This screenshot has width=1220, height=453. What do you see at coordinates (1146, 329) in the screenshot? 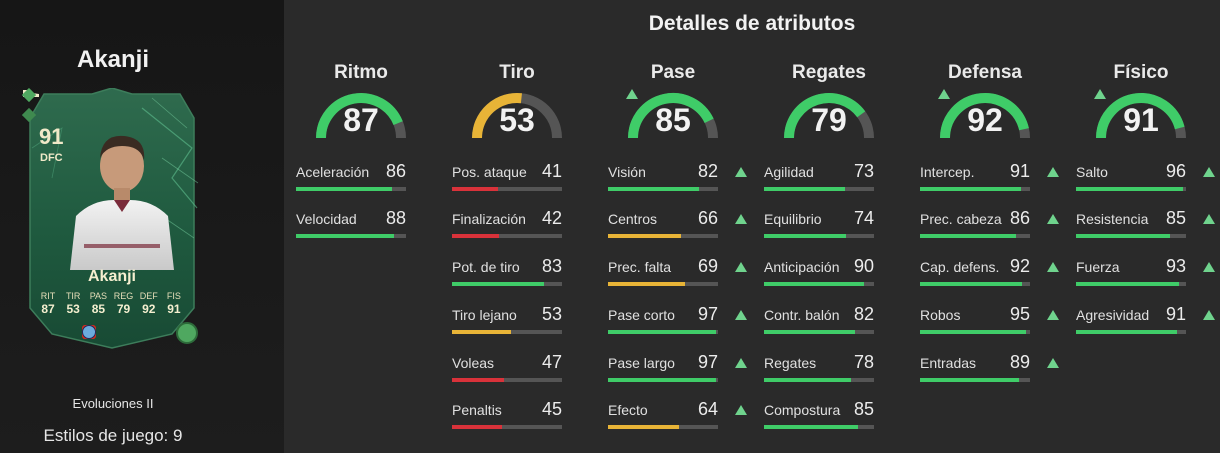
I see `attribute-row: Agresividad 91` at bounding box center [1146, 329].